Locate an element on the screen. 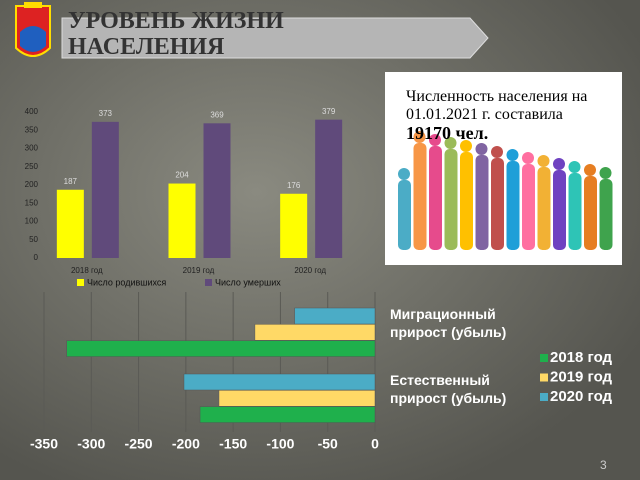  x-tick-label: 2019 год is located at coordinates (199, 270).